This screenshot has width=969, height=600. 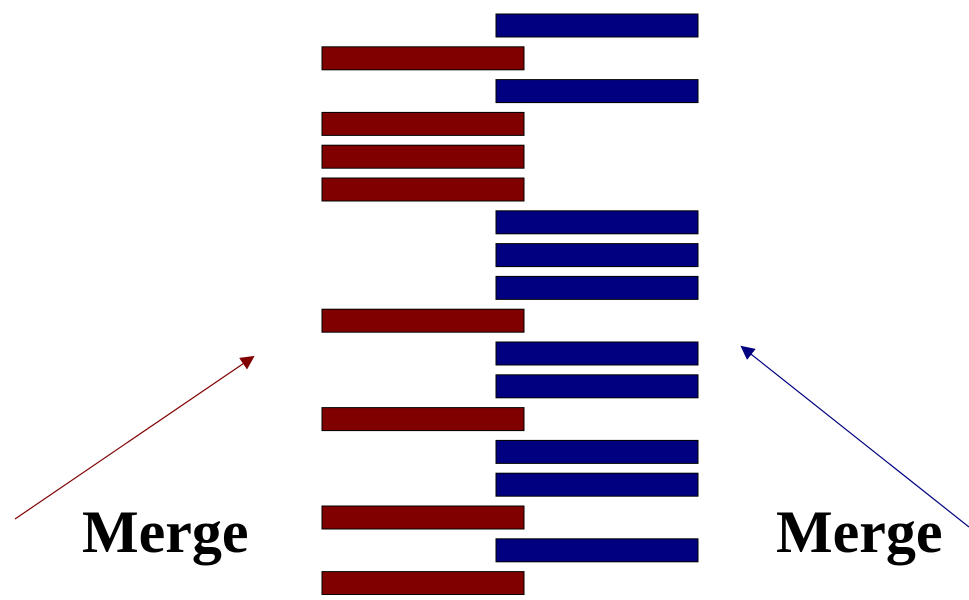 I want to click on left-merge-arrow, so click(x=134, y=437).